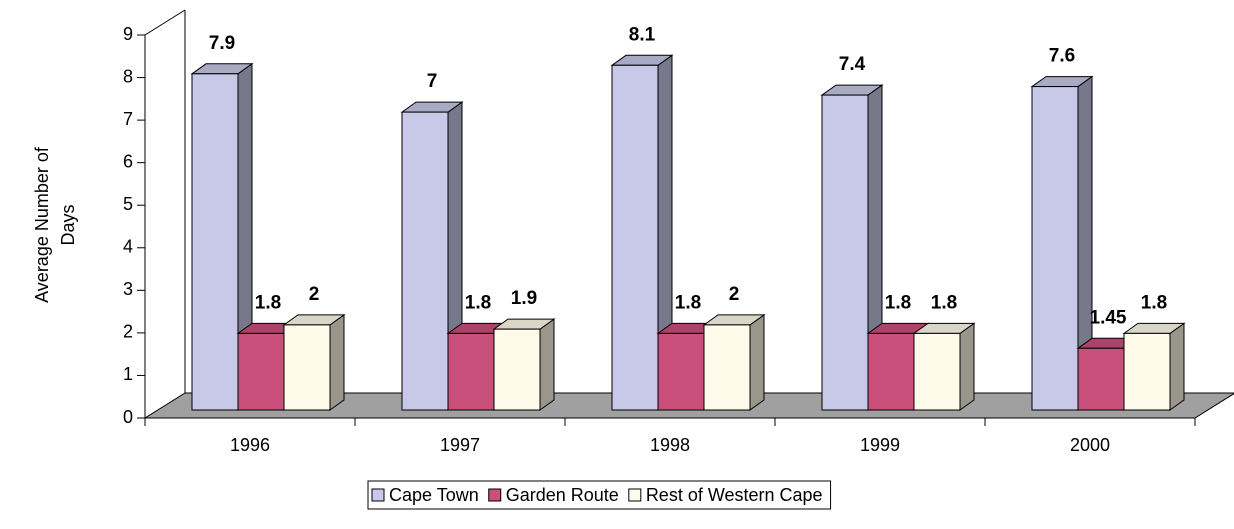 This screenshot has width=1234, height=529. Describe the element at coordinates (128, 247) in the screenshot. I see `y-tick-label: 4` at that location.